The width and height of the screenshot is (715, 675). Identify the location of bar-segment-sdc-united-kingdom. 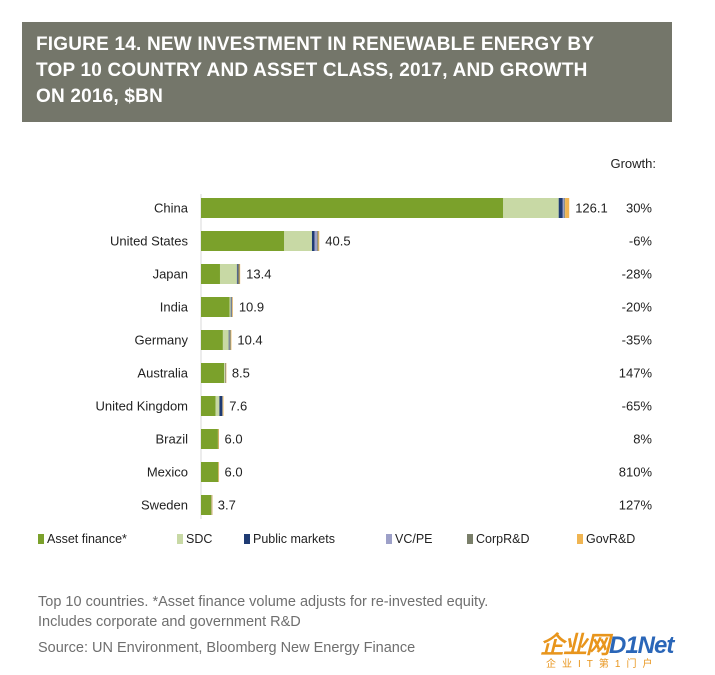
(217, 406).